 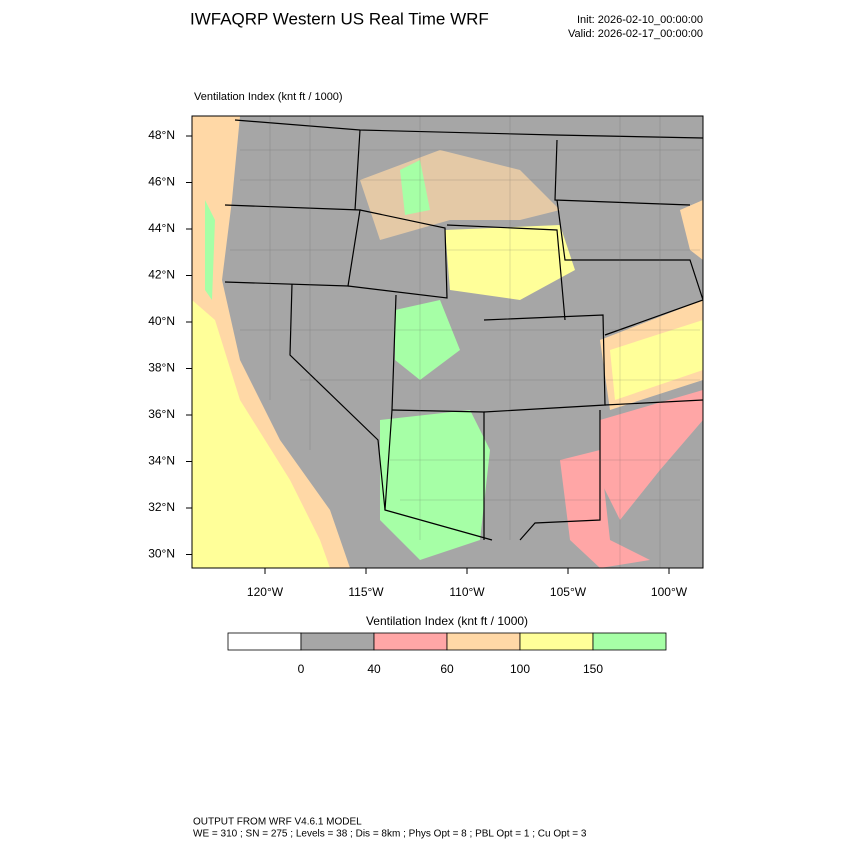 What do you see at coordinates (635, 34) in the screenshot?
I see `valid-time: Valid: 2026-02-17_00:00:00` at bounding box center [635, 34].